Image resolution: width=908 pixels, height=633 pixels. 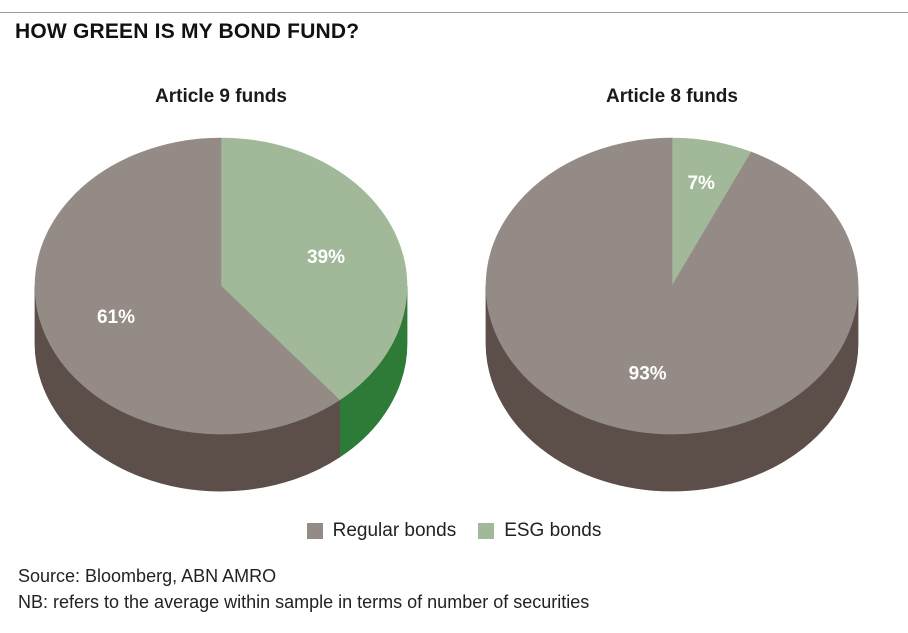 What do you see at coordinates (314, 531) in the screenshot?
I see `legend-swatch-regular` at bounding box center [314, 531].